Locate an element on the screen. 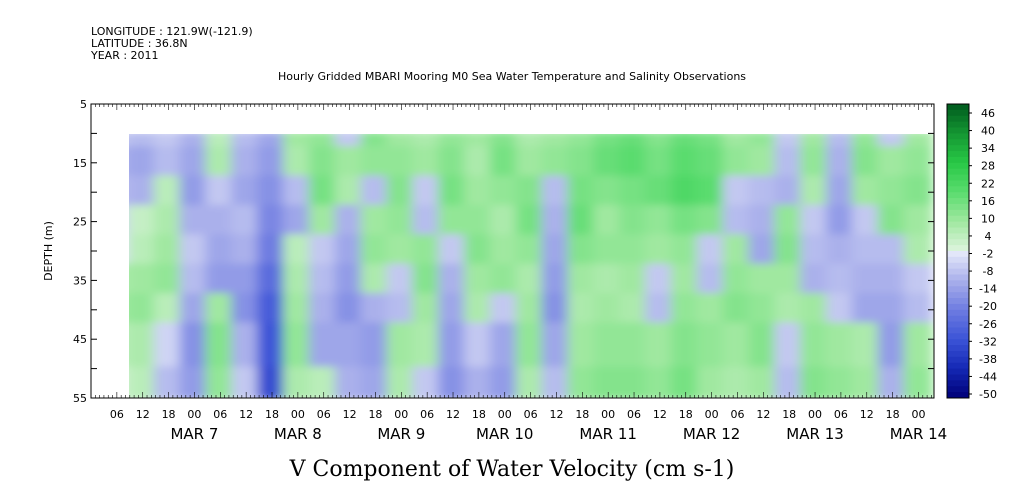 The image size is (1009, 504). y-tick-label: 15 is located at coordinates (80, 163).